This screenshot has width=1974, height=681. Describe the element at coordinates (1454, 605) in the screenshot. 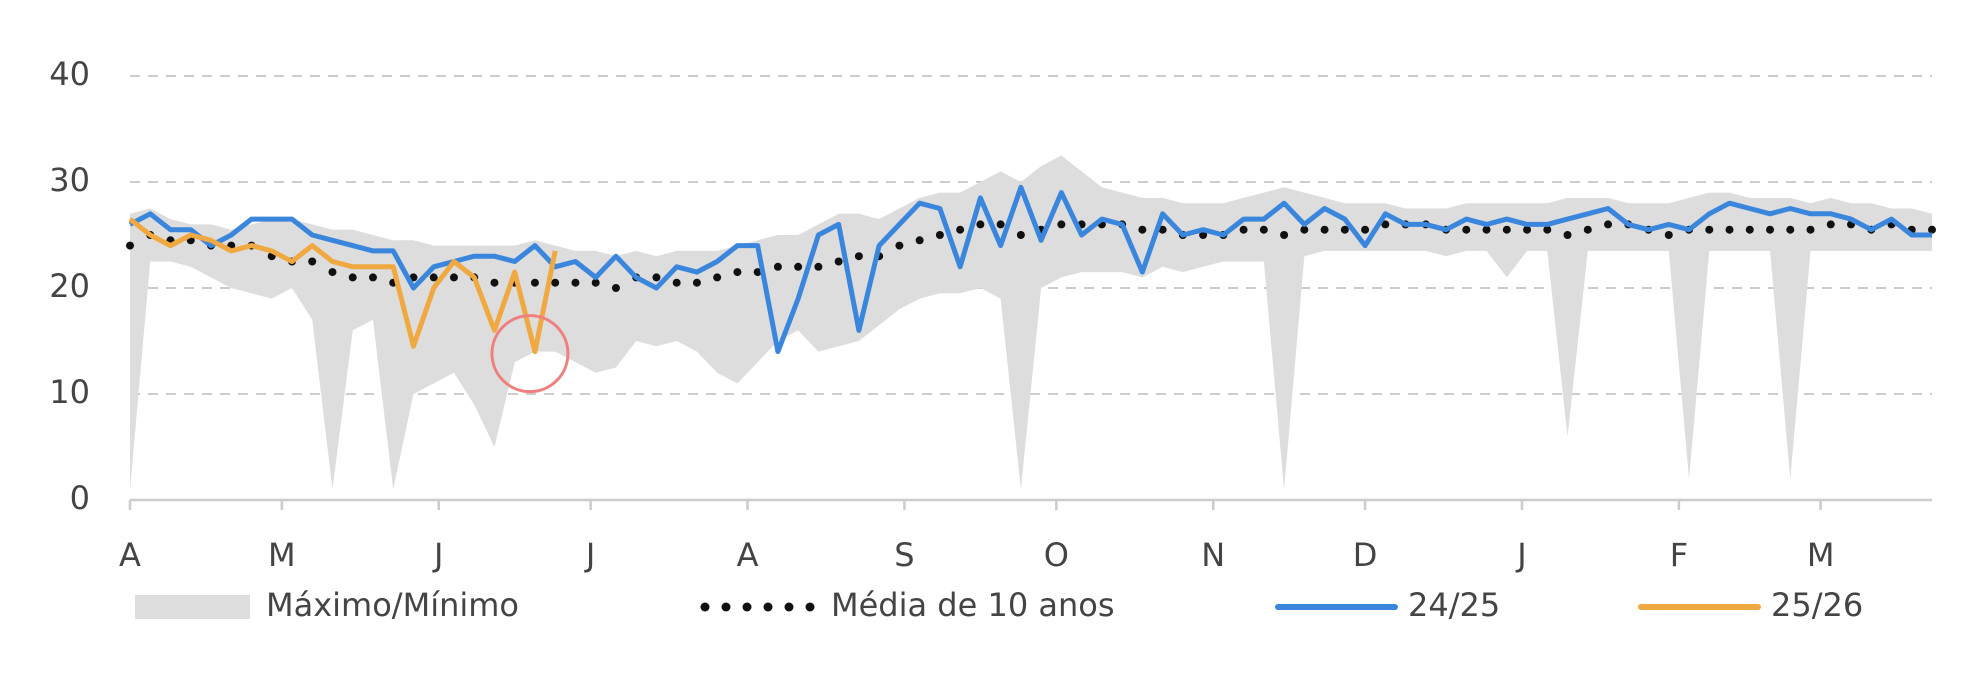

I see `legend-label: 24/25` at that location.